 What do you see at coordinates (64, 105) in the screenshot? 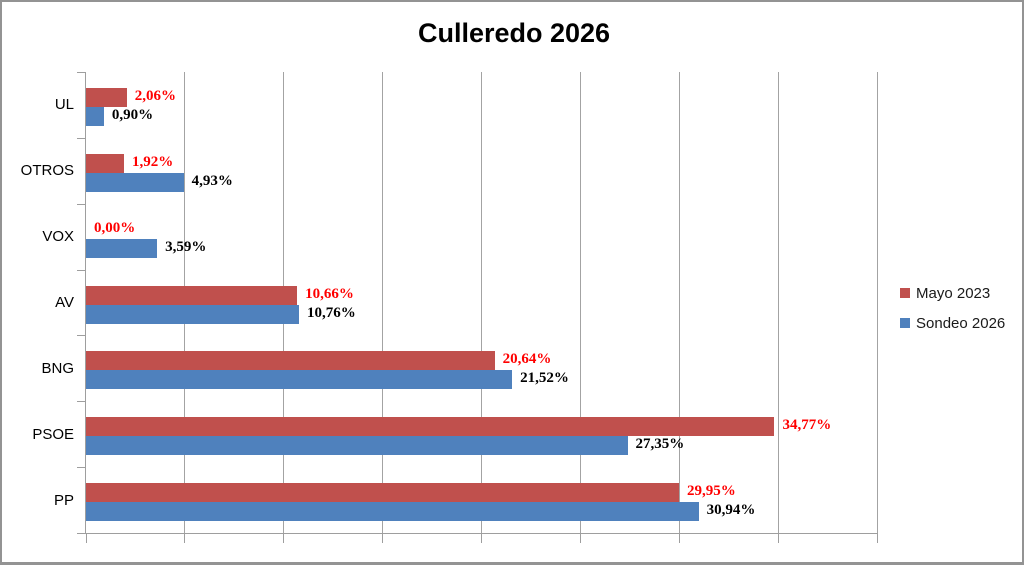
I see `category-label: UL` at bounding box center [64, 105].